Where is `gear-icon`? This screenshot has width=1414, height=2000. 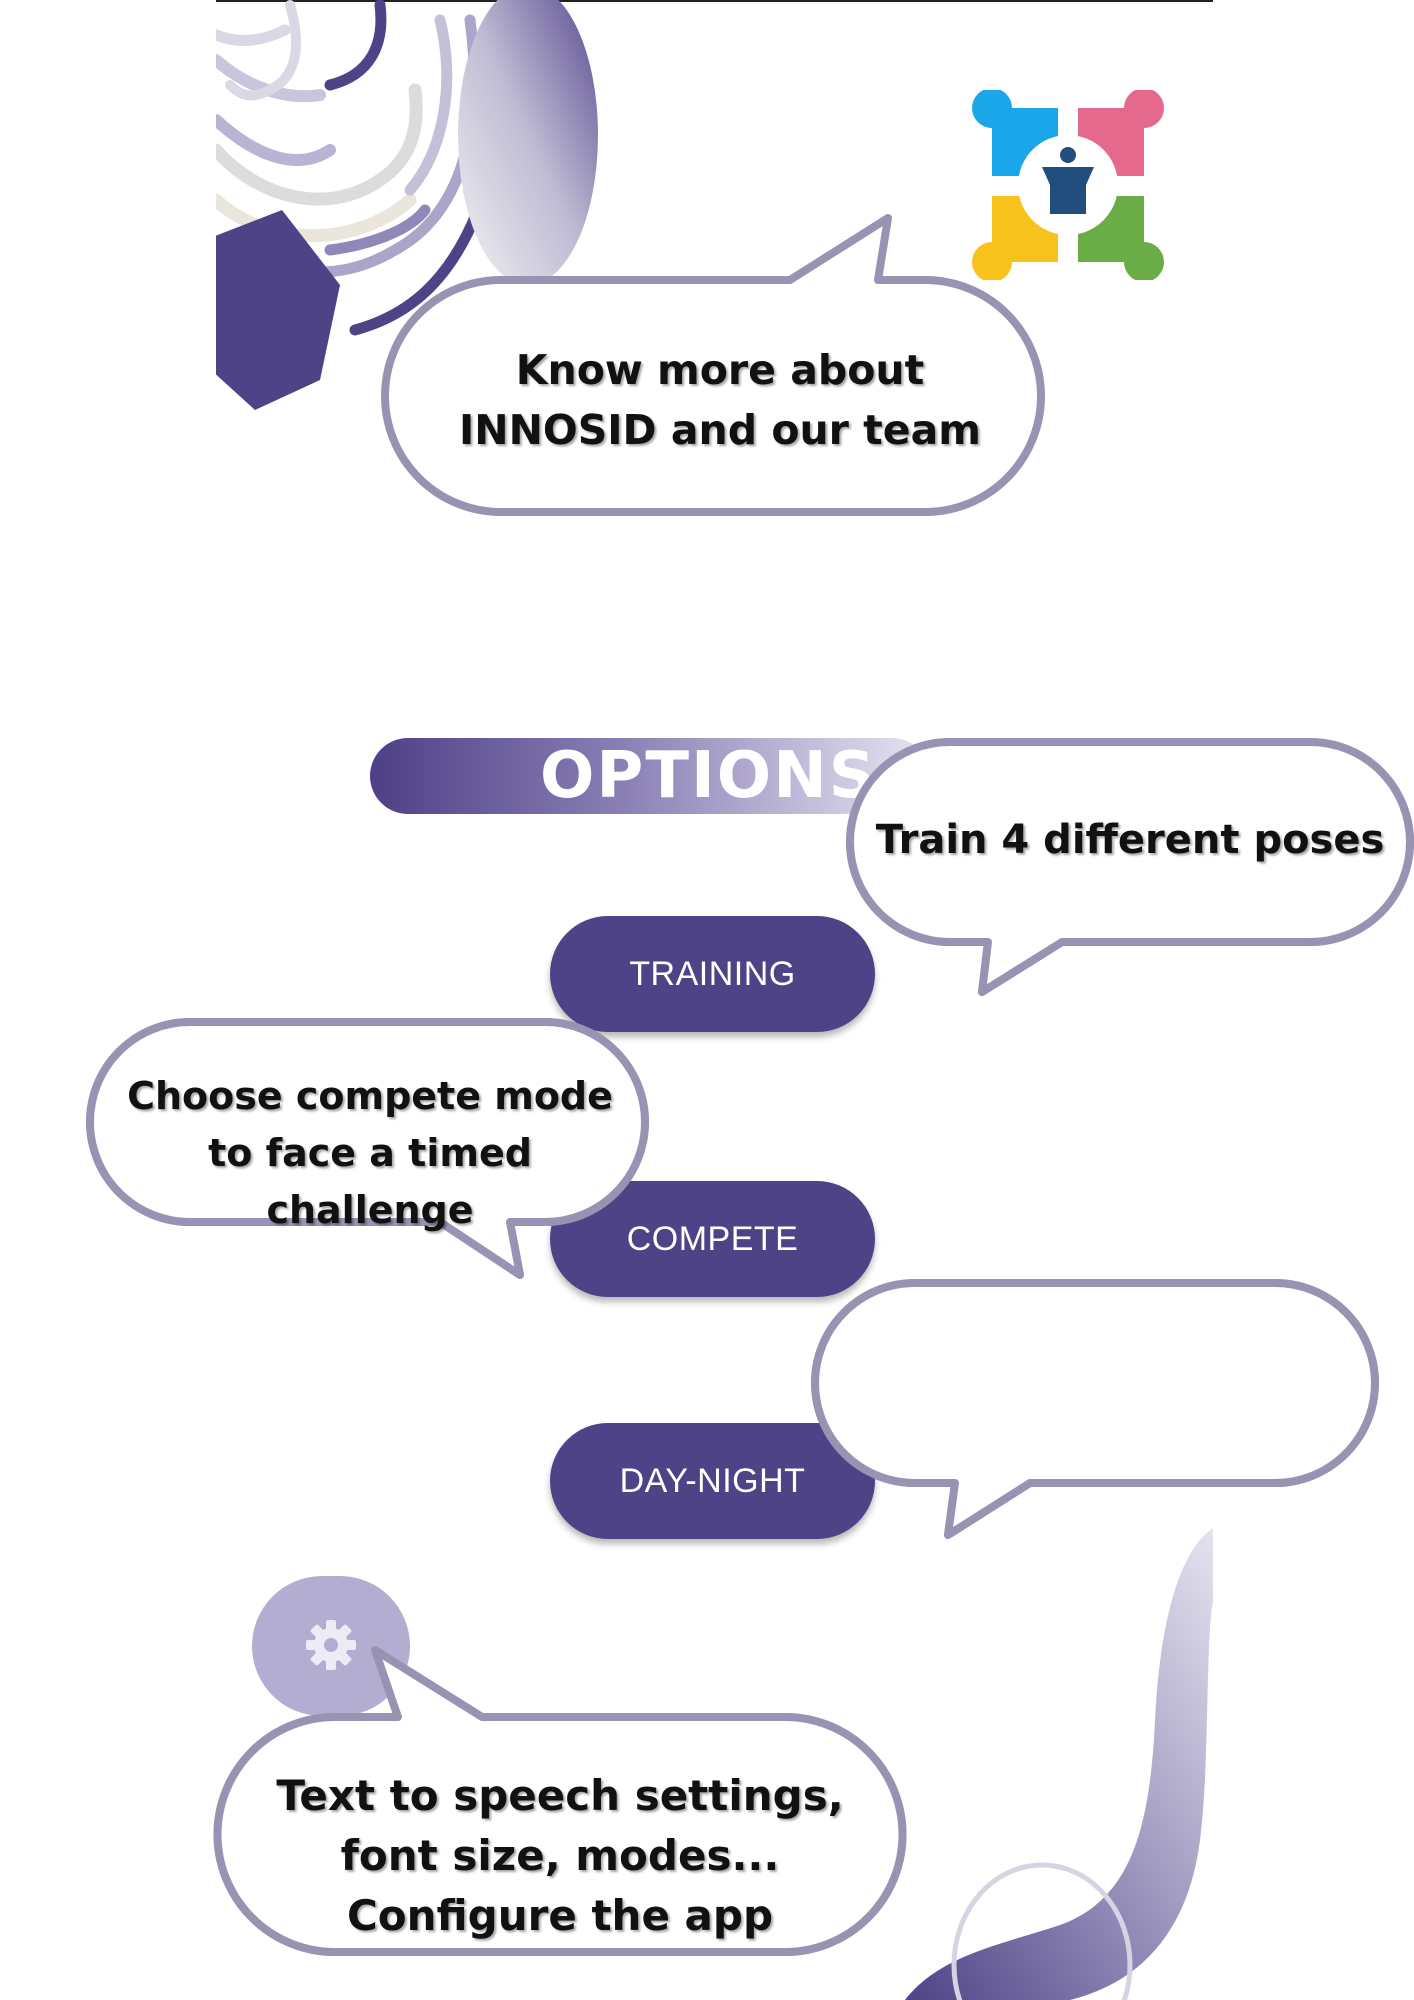 gear-icon is located at coordinates (331, 1645).